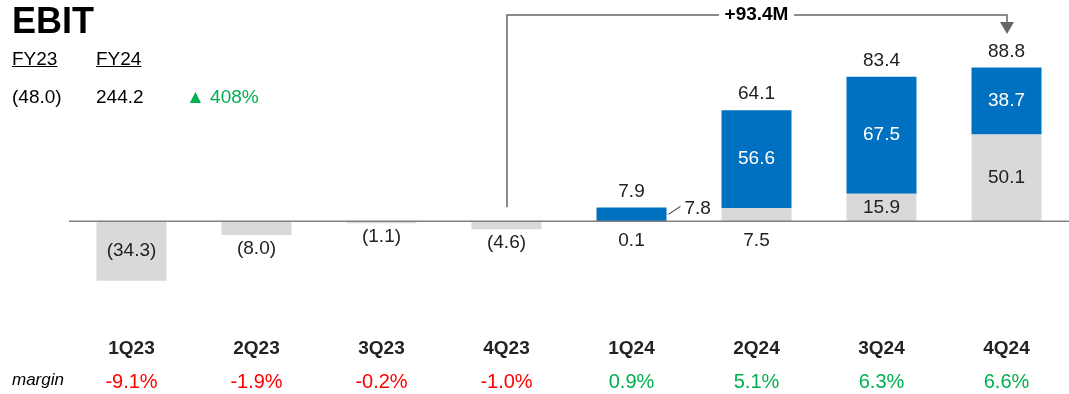 The height and width of the screenshot is (394, 1069). What do you see at coordinates (1006, 100) in the screenshot?
I see `data-label: 38.7` at bounding box center [1006, 100].